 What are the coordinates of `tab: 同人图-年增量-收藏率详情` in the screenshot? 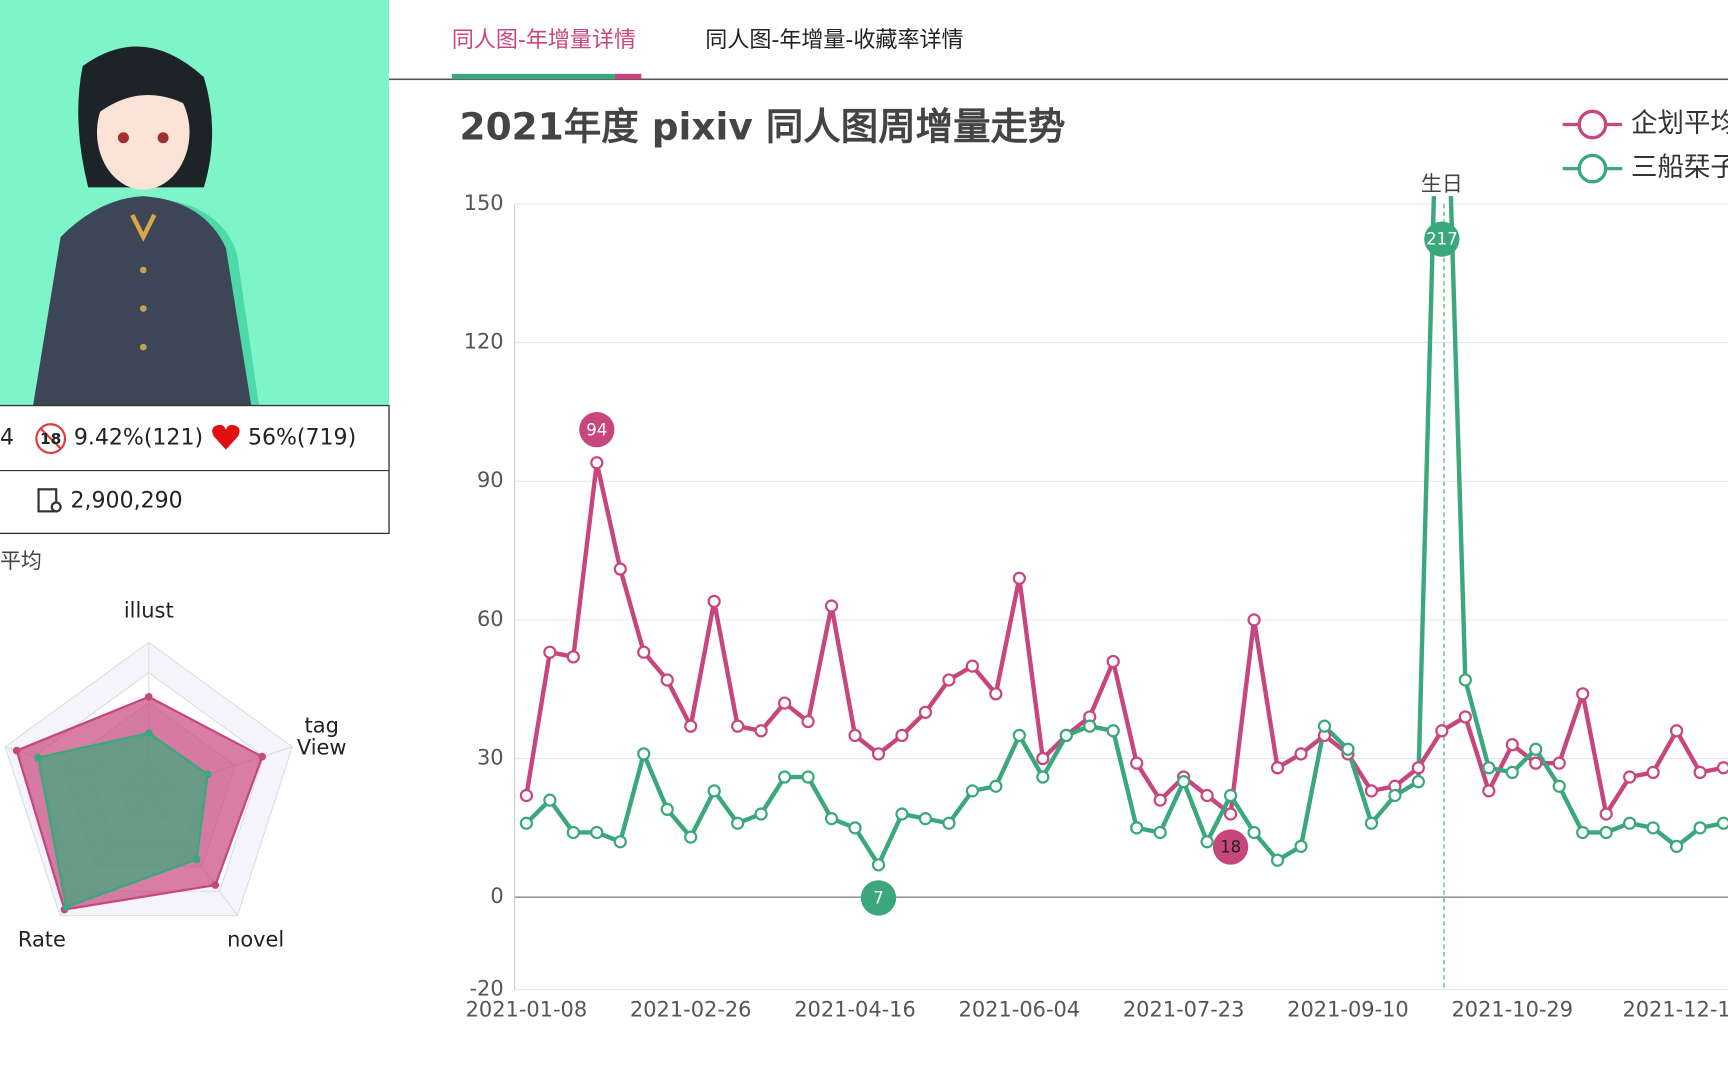 It's located at (834, 40).